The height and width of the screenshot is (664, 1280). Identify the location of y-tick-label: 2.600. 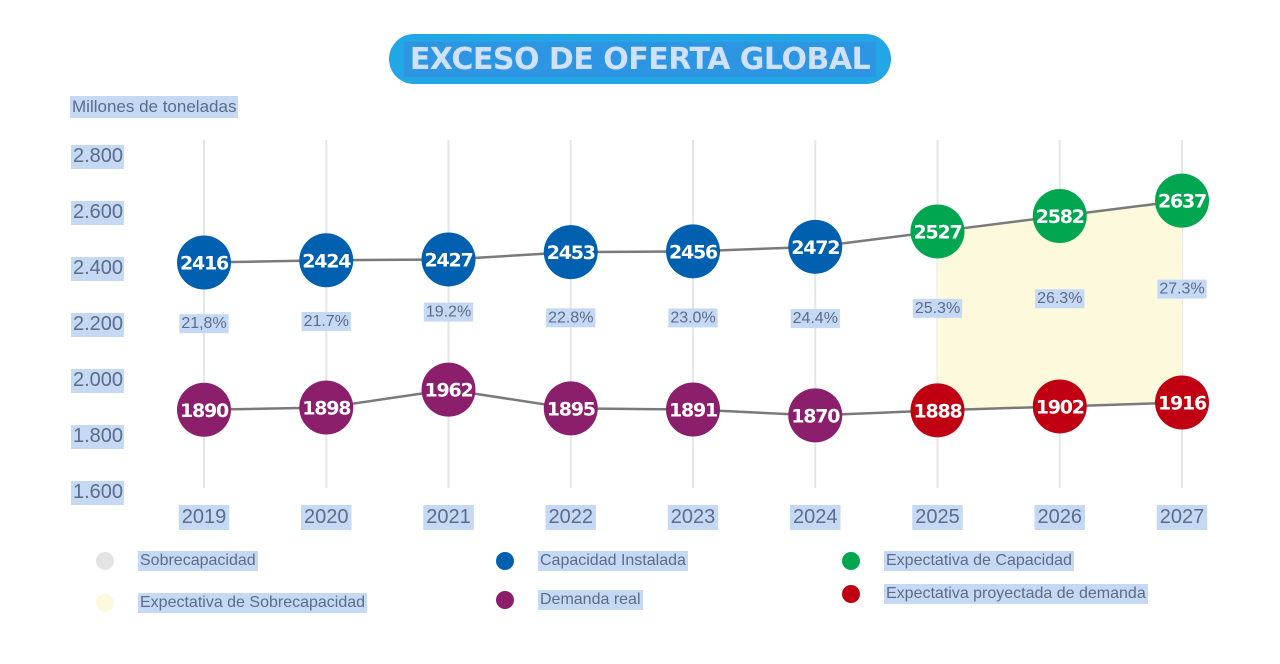
(98, 212).